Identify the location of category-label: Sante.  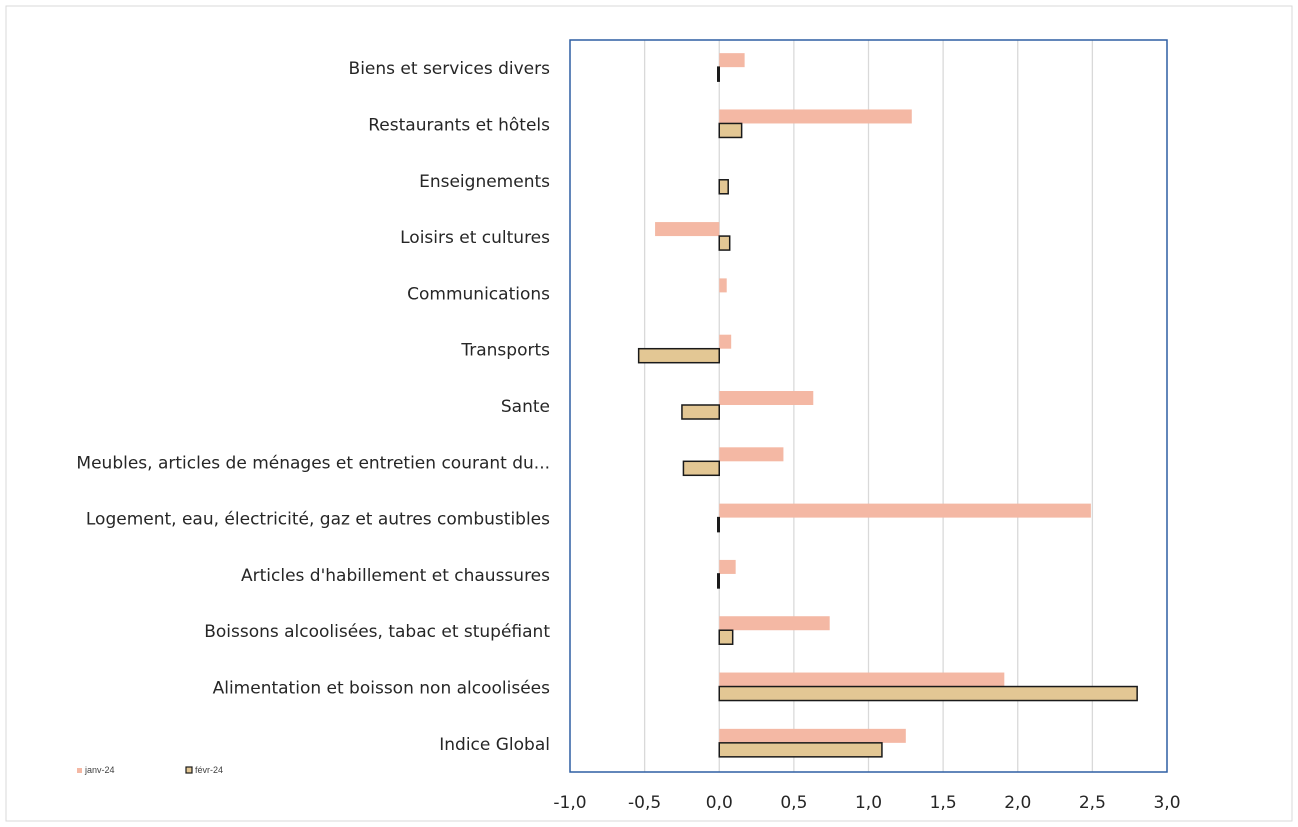
(525, 407).